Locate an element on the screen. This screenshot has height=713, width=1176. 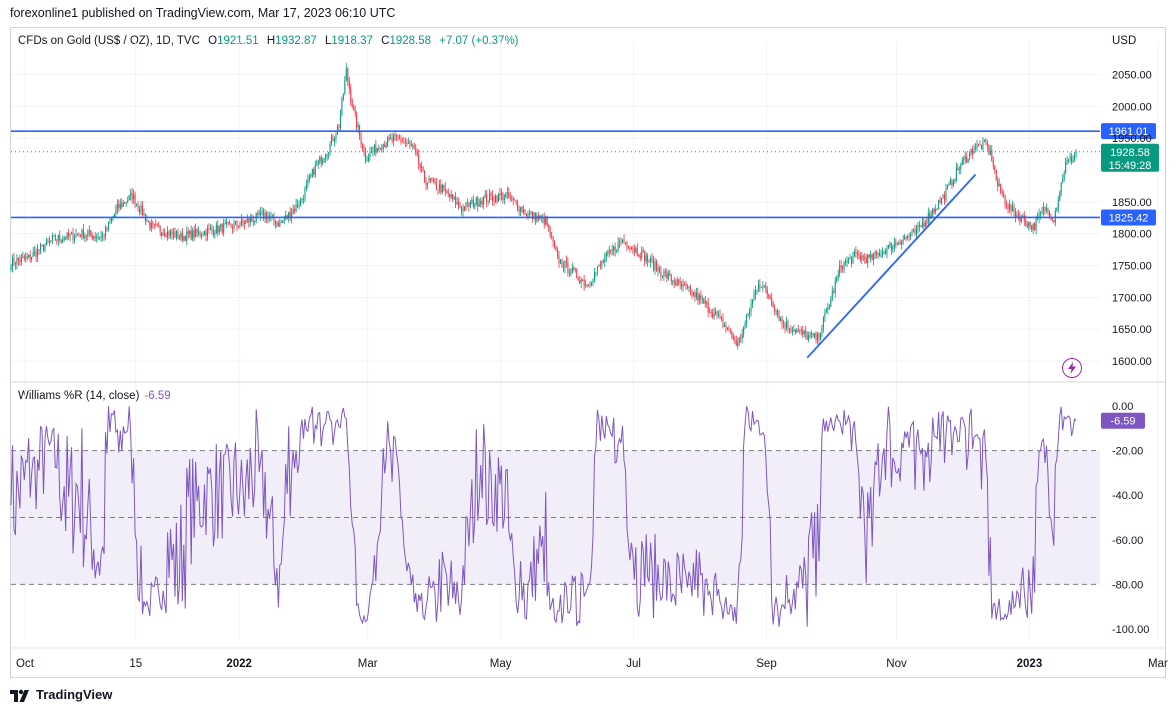
price-tick-label: 1600.00 is located at coordinates (1132, 362).